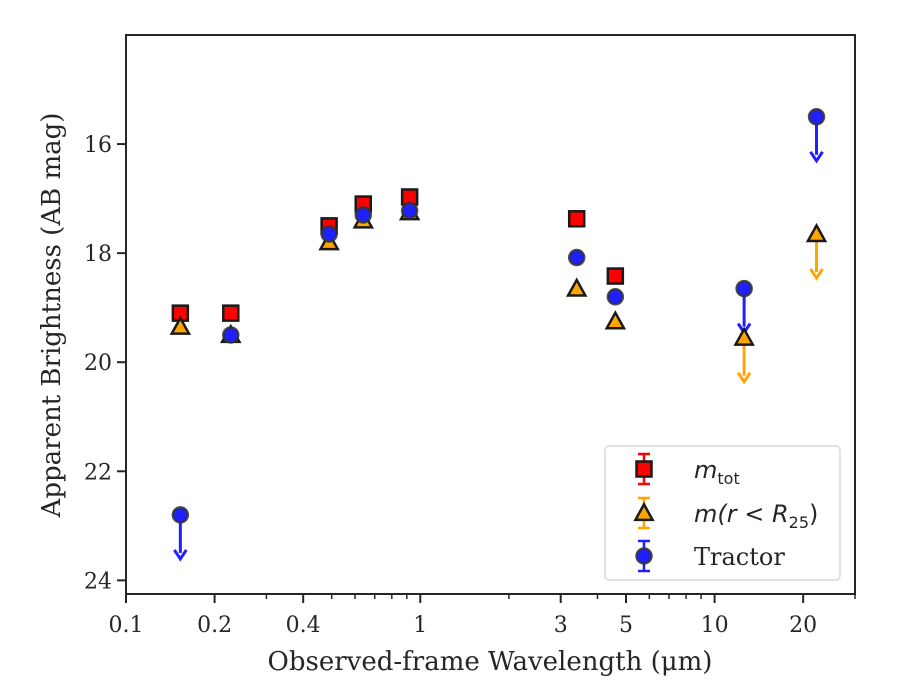 Image resolution: width=900 pixels, height=700 pixels. Describe the element at coordinates (728, 478) in the screenshot. I see `legend-label-sub-0: tot` at that location.